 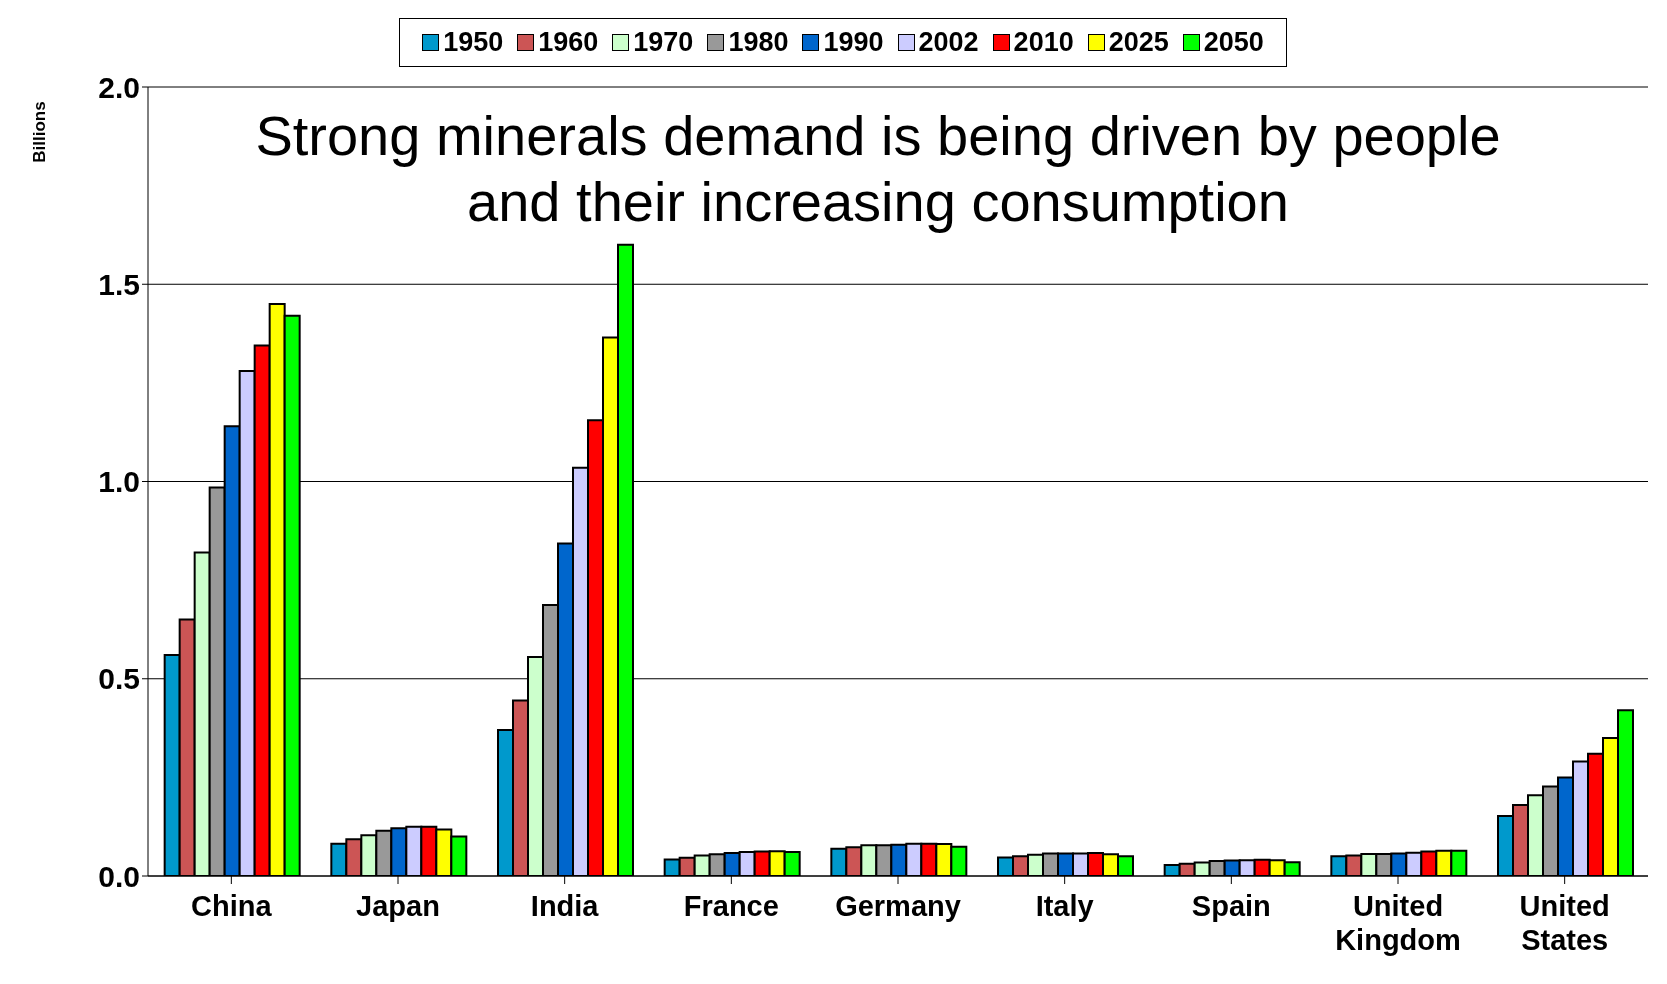 What do you see at coordinates (473, 42) in the screenshot?
I see `legend-label: 1950` at bounding box center [473, 42].